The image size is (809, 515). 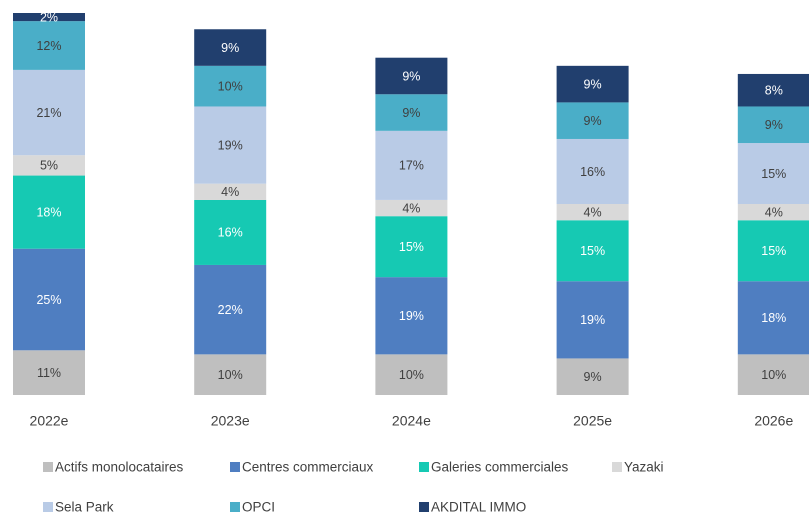 What do you see at coordinates (478, 507) in the screenshot?
I see `legend-label: AKDITAL IMMO` at bounding box center [478, 507].